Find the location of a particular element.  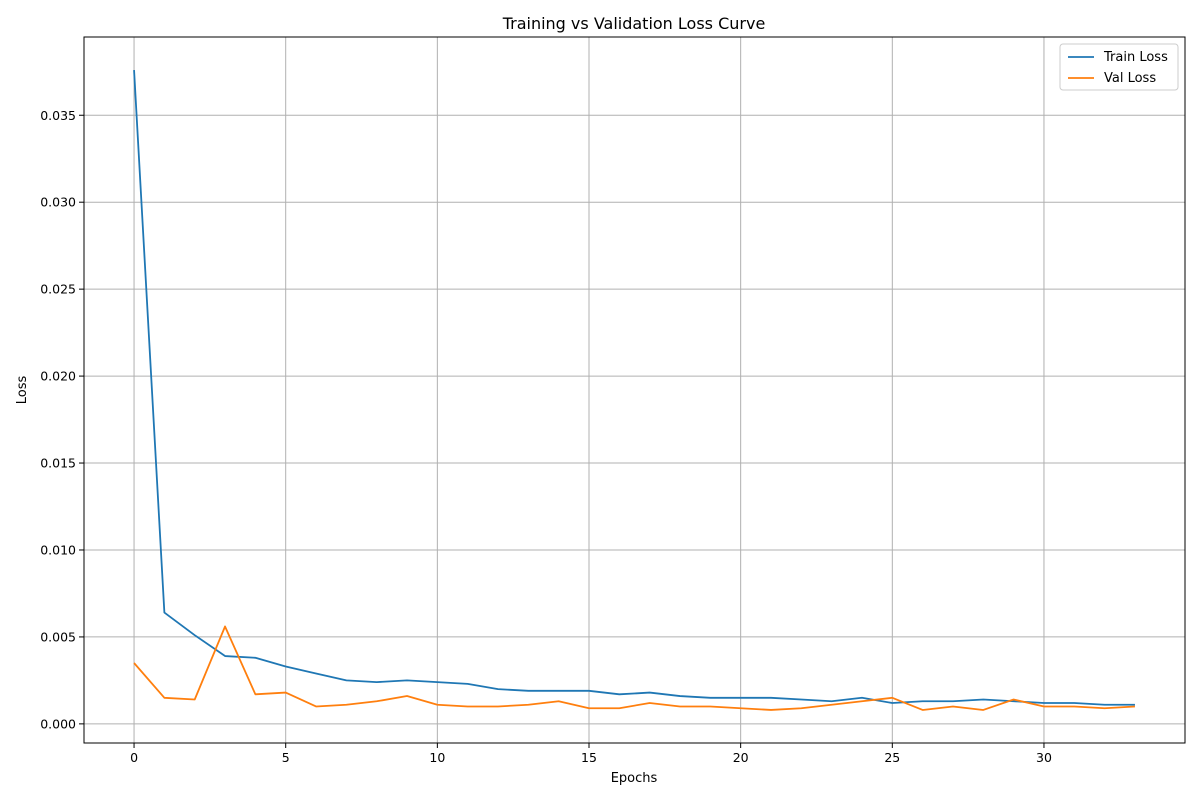

legend: Train Loss Val Loss is located at coordinates (1119, 67).